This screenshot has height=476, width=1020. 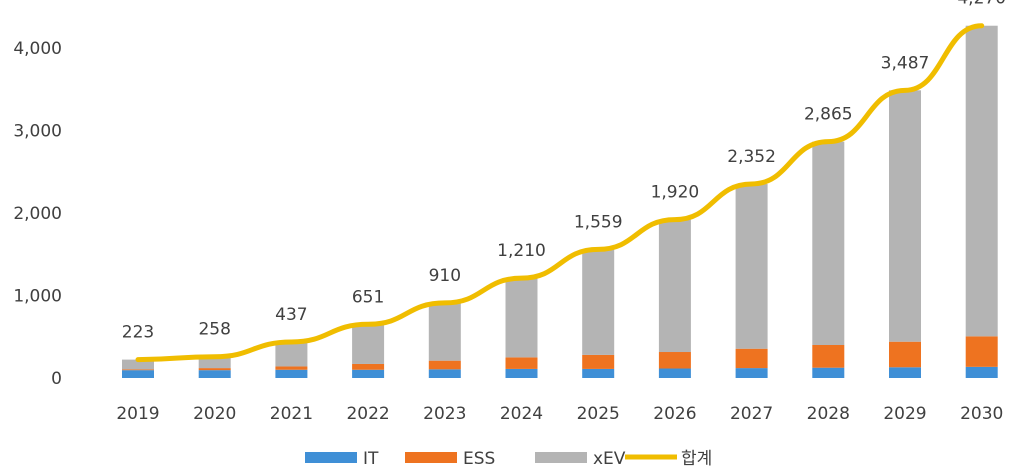 What do you see at coordinates (521, 251) in the screenshot?
I see `data-label: 1,210` at bounding box center [521, 251].